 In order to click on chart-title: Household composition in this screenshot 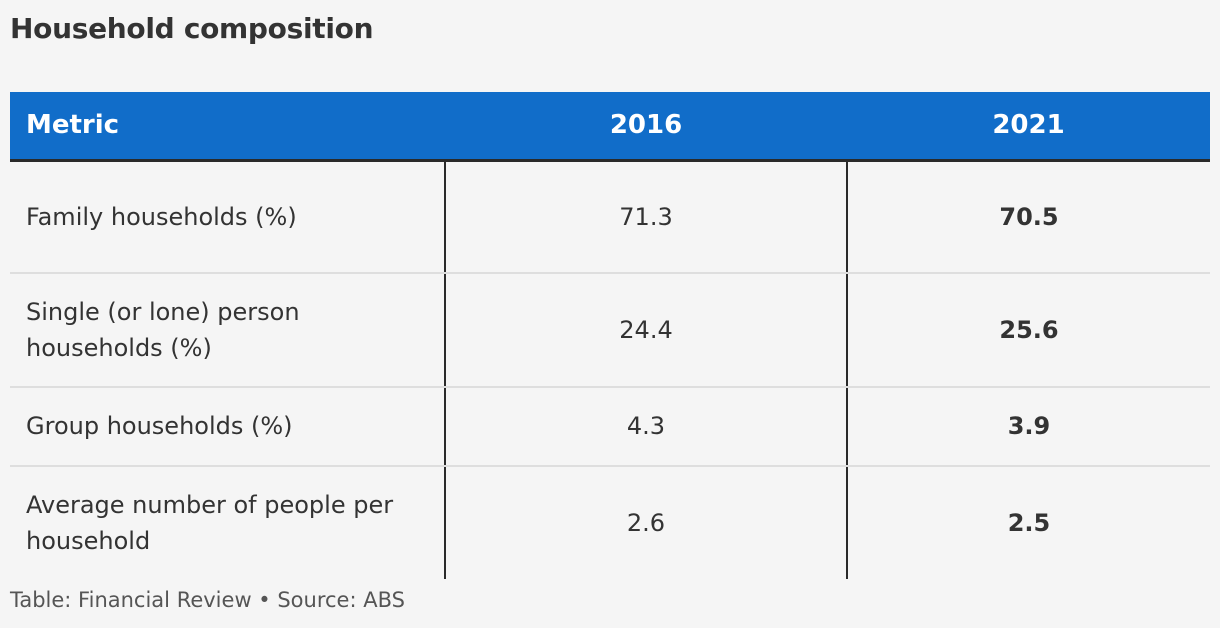, I will do `click(192, 28)`.